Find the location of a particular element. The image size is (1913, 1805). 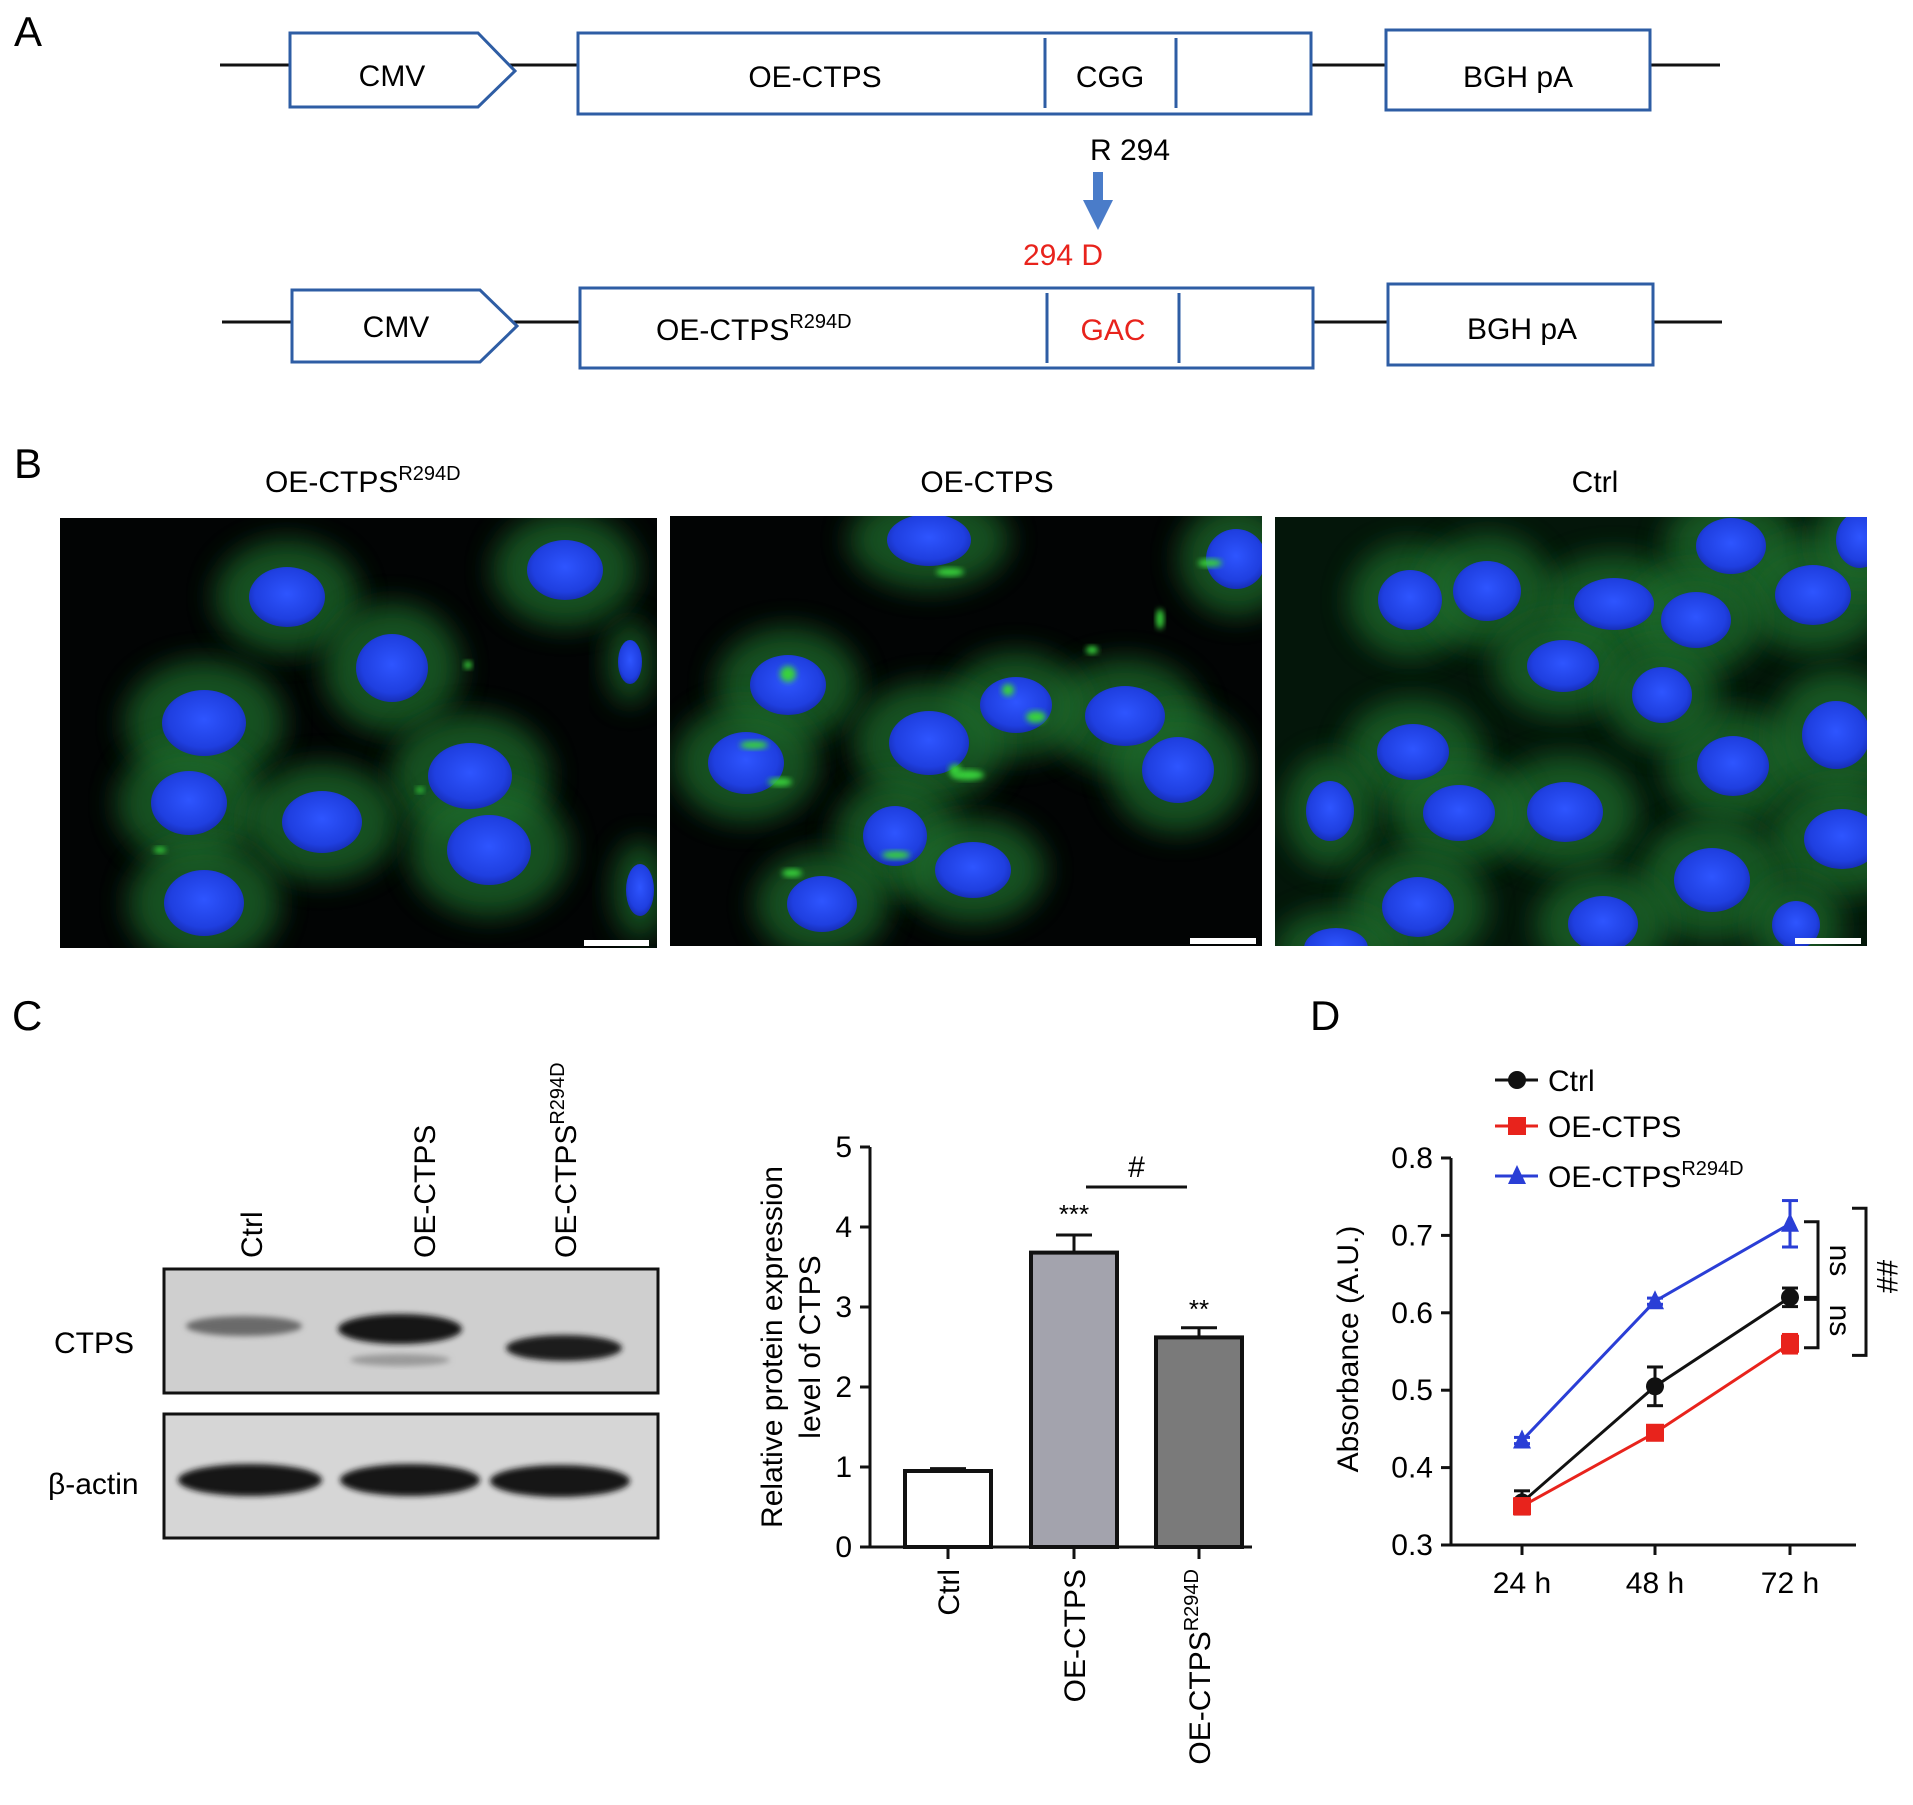

series-line is located at coordinates (1655, 1332).